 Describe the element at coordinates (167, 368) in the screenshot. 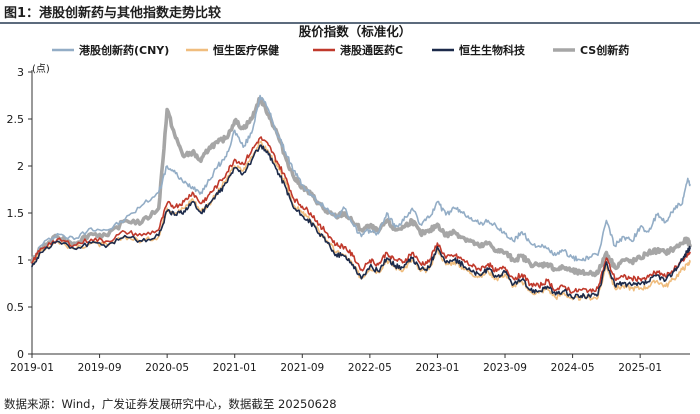

I see `x-tick-label: 2020-05` at that location.